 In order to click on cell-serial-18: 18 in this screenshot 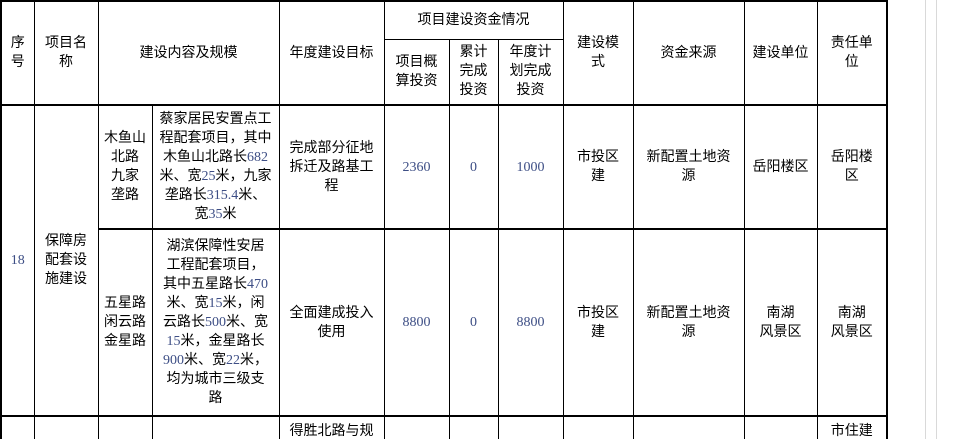, I will do `click(17, 260)`.